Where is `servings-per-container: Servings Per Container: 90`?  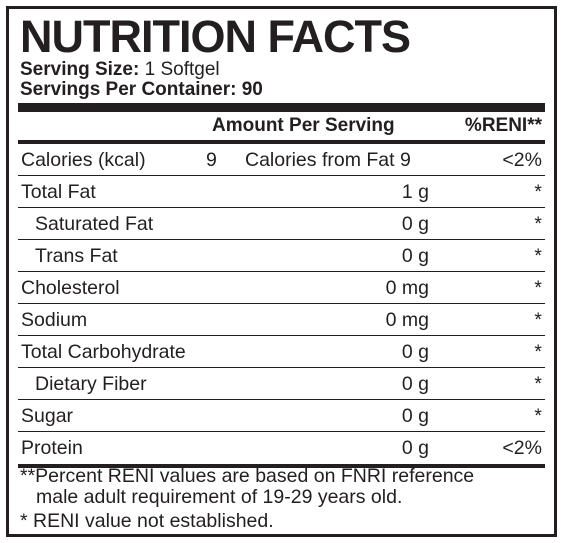 servings-per-container: Servings Per Container: 90 is located at coordinates (141, 90).